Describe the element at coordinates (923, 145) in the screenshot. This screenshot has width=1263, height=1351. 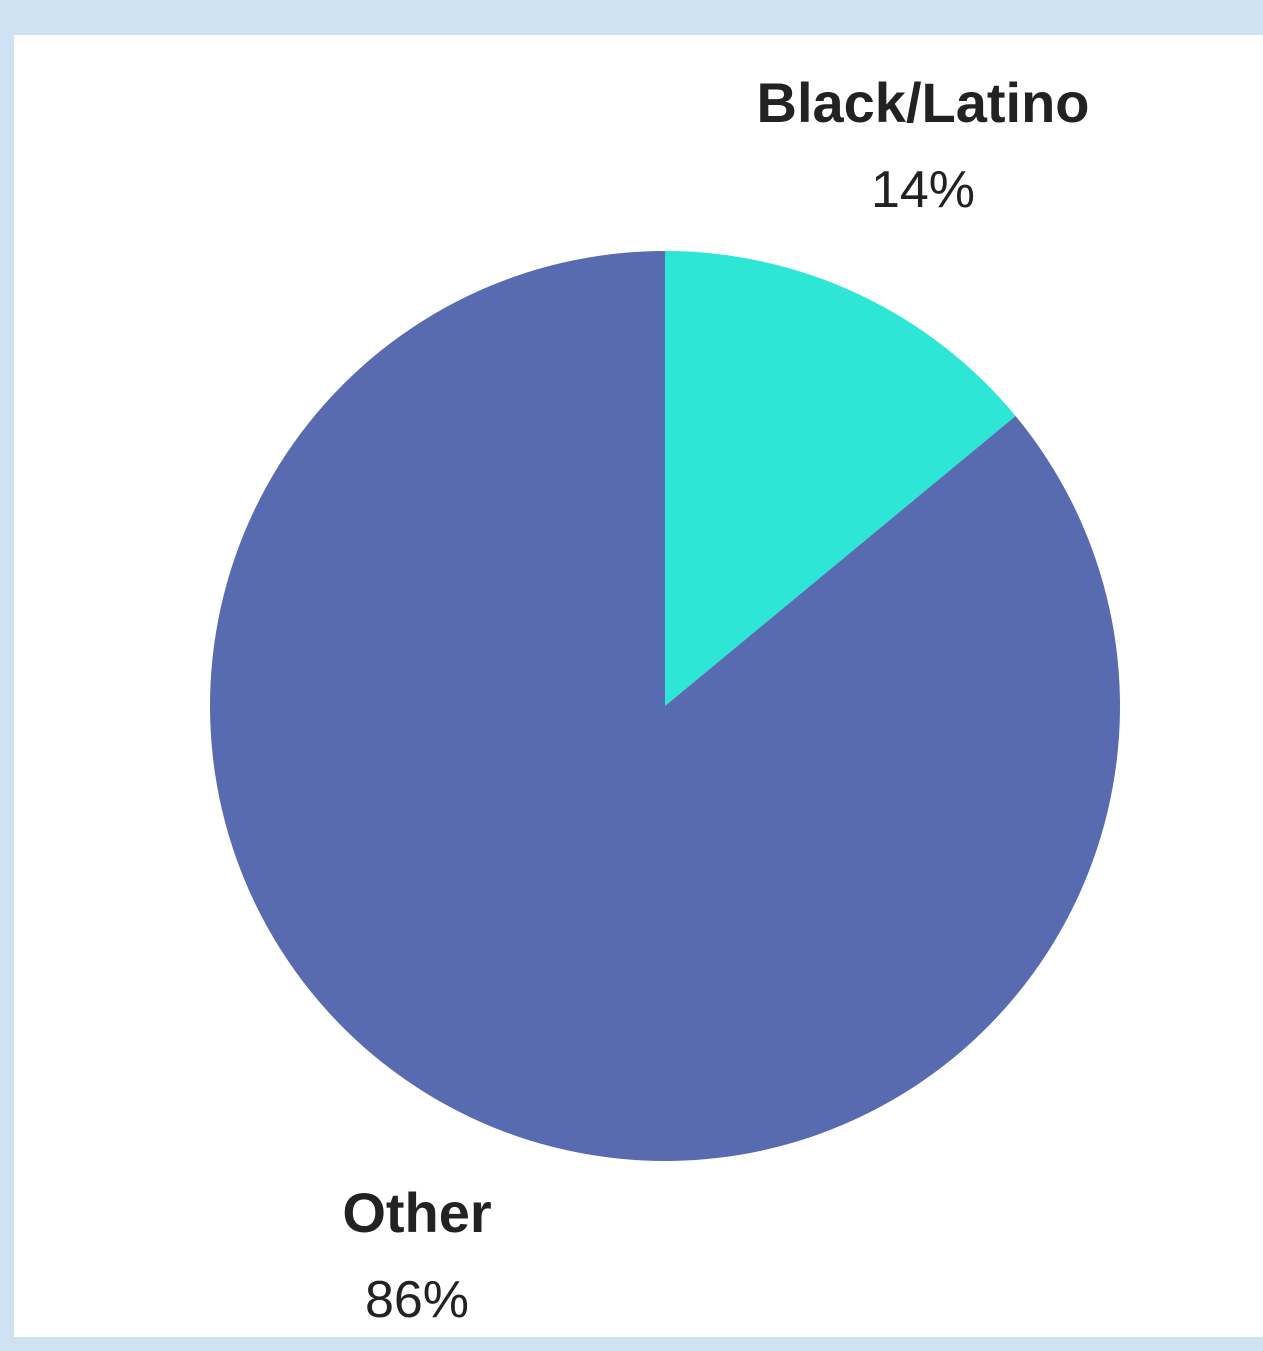
I see `slice-annotation-black-latino: Black/Latino 14%` at that location.